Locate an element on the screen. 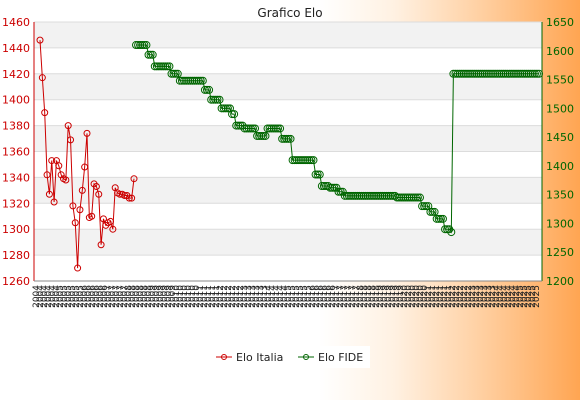 The height and width of the screenshot is (400, 580). x-tick-label: 2004 is located at coordinates (53, 296).